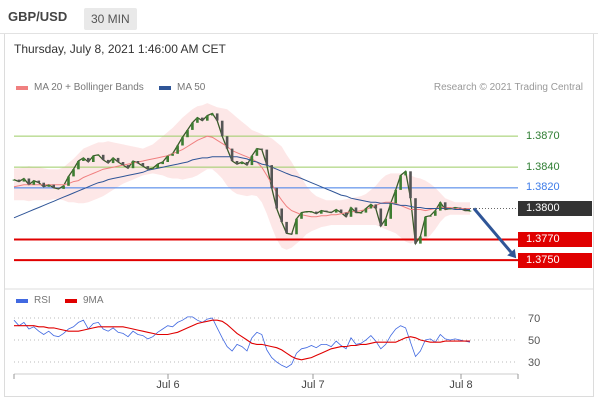  What do you see at coordinates (84, 300) in the screenshot?
I see `legend-9ma: 9MA` at bounding box center [84, 300].